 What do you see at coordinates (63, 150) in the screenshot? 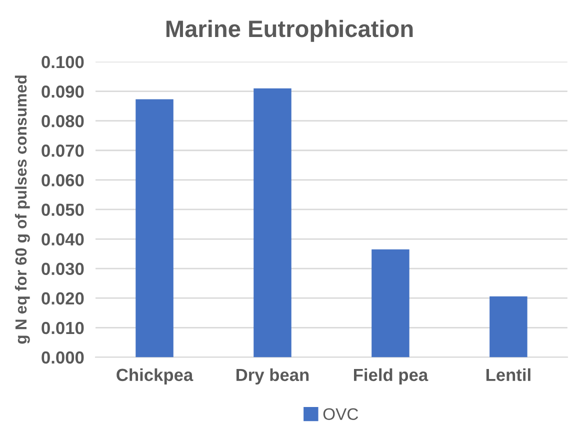
I see `y-tick-label: 0.070` at bounding box center [63, 150].